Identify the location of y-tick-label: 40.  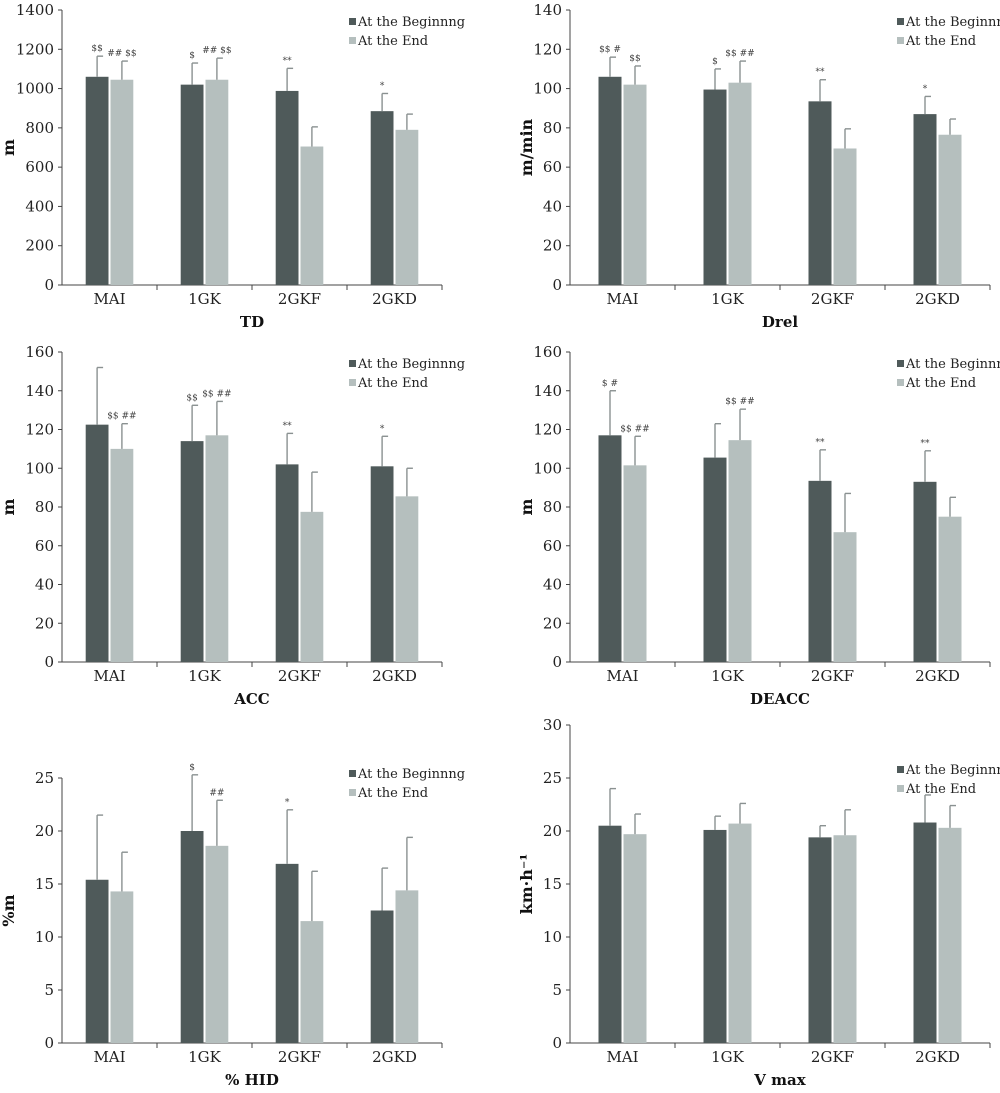
(552, 206).